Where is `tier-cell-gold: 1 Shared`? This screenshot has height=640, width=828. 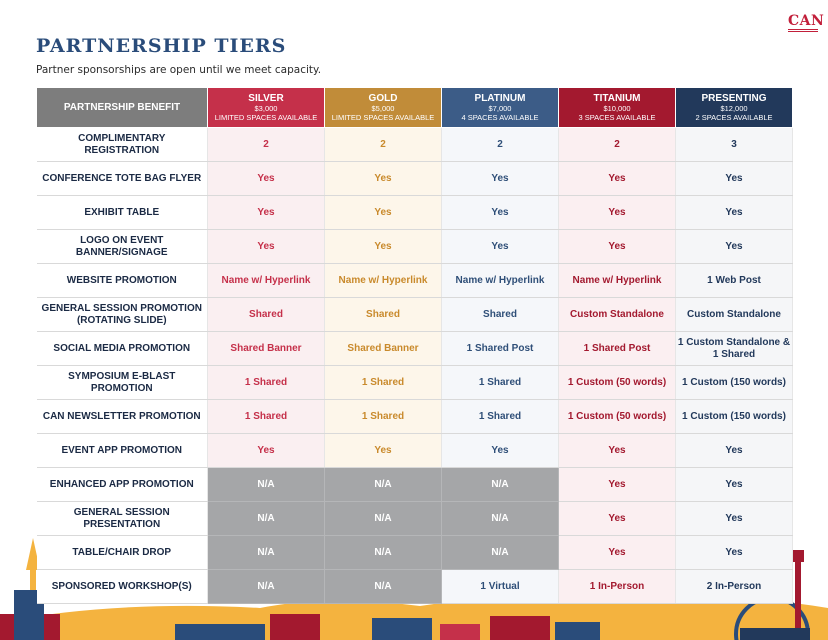 tier-cell-gold: 1 Shared is located at coordinates (383, 416).